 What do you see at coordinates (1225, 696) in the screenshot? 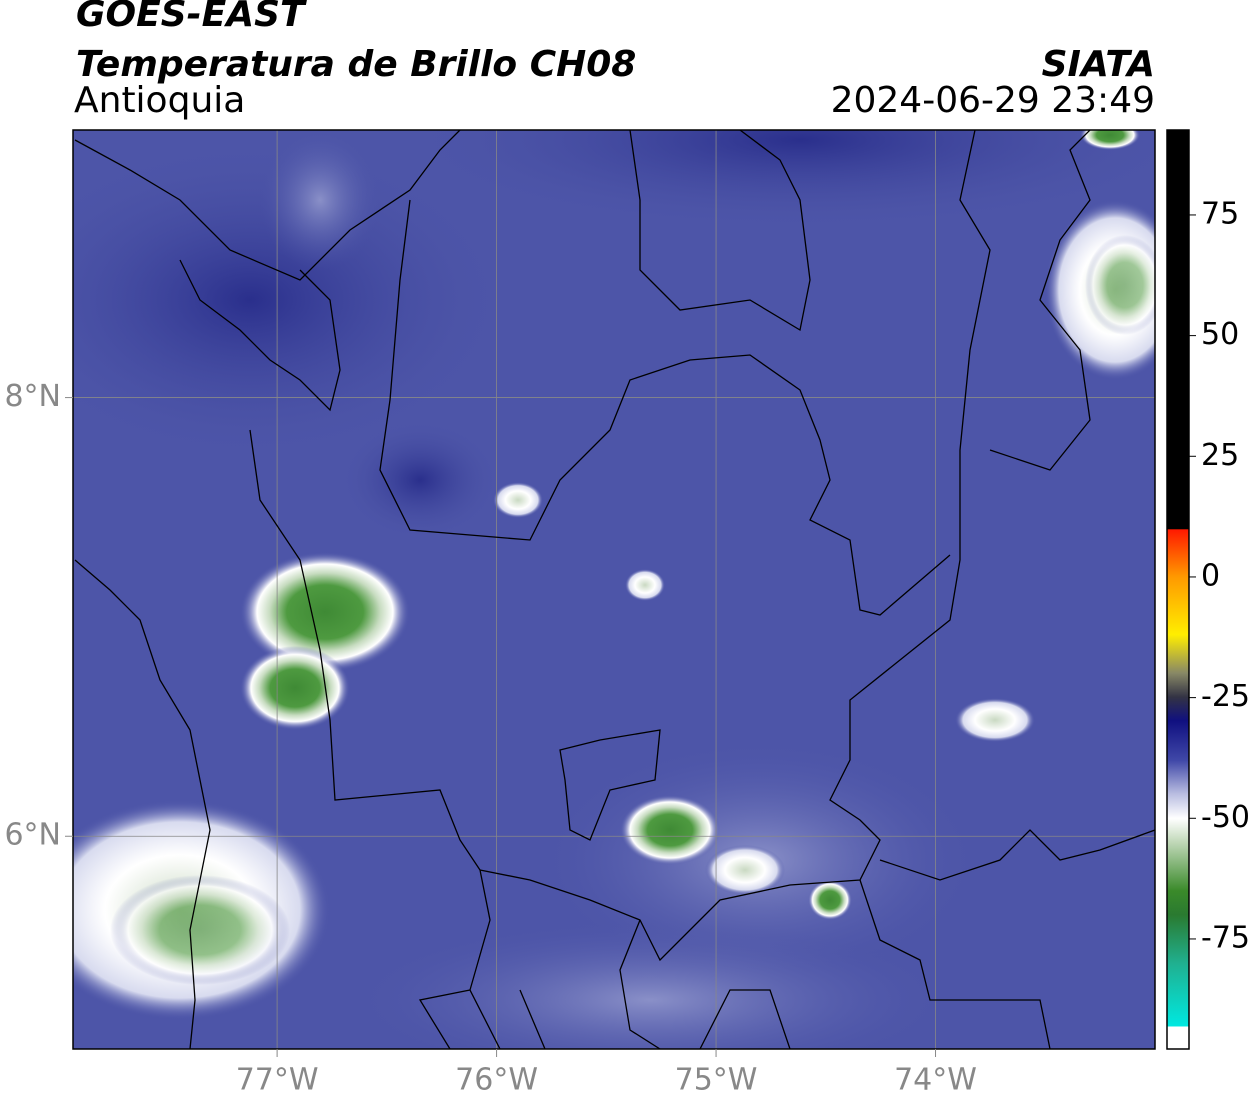
I see `colorbar-tick-label: -25` at bounding box center [1225, 696].